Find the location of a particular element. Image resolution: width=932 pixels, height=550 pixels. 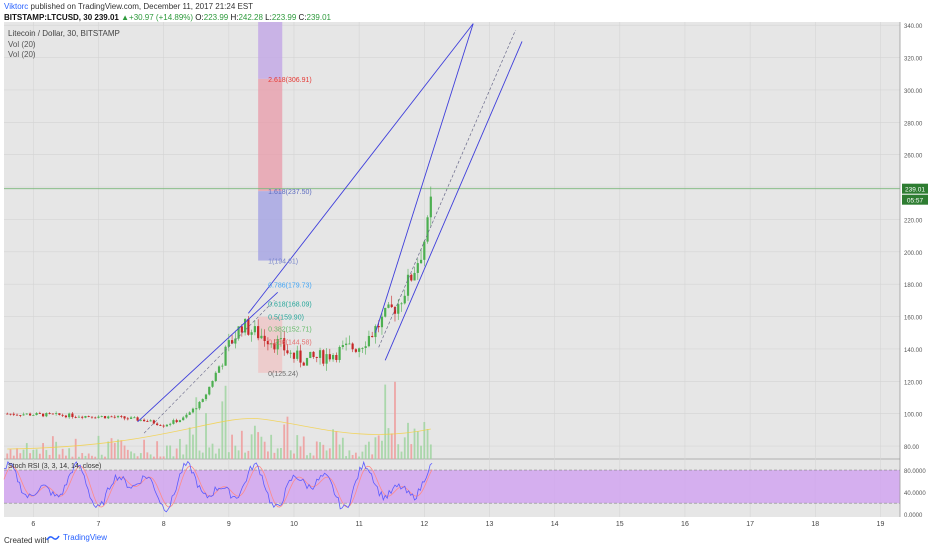

fib-level-label: 0.236(144.58) is located at coordinates (290, 343).